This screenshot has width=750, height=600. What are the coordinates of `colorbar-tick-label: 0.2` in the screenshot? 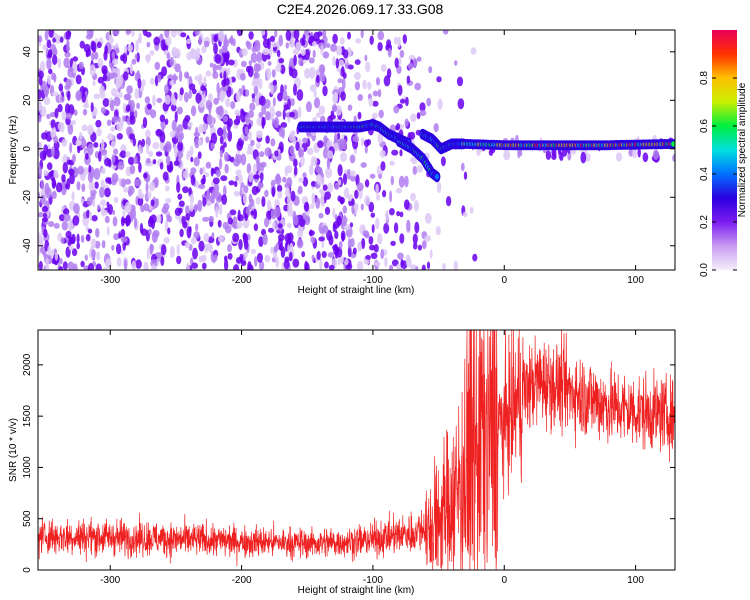 It's located at (704, 222).